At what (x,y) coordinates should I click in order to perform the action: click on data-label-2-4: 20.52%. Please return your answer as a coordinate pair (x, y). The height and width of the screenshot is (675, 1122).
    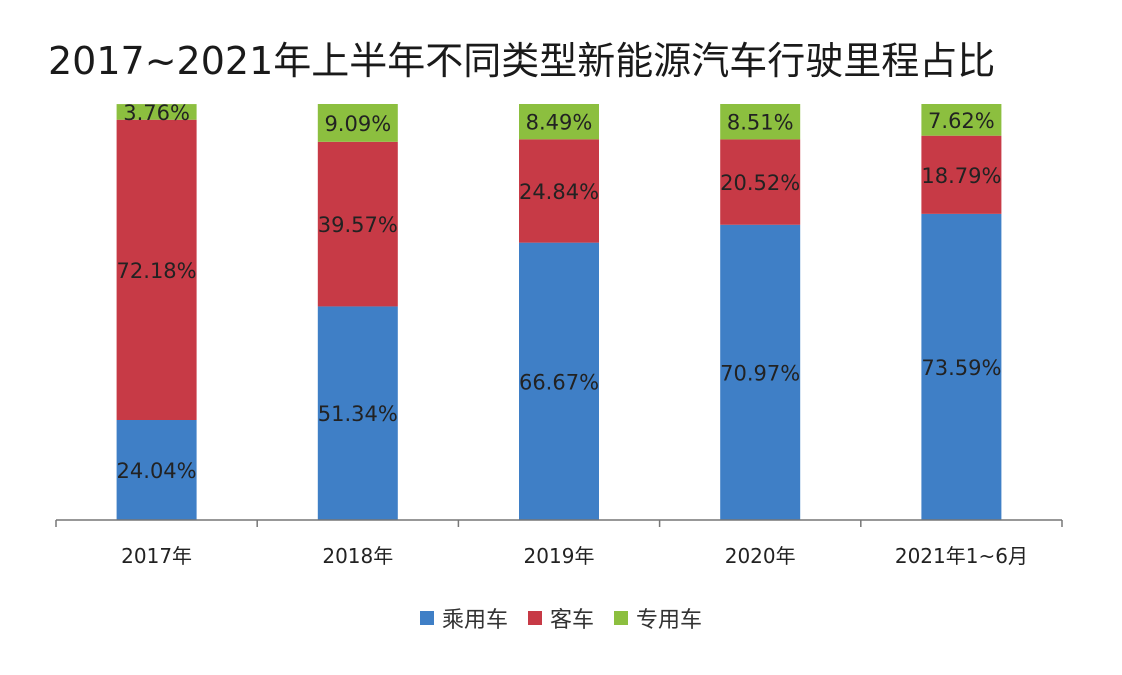
    Looking at the image, I should click on (760, 183).